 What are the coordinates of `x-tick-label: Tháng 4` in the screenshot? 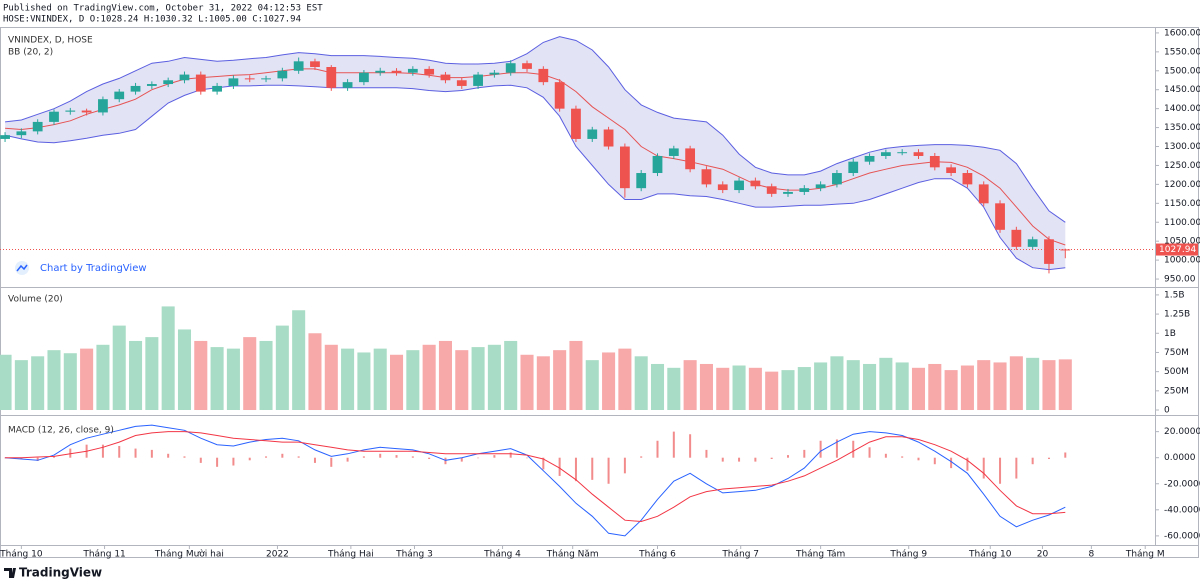 It's located at (502, 555).